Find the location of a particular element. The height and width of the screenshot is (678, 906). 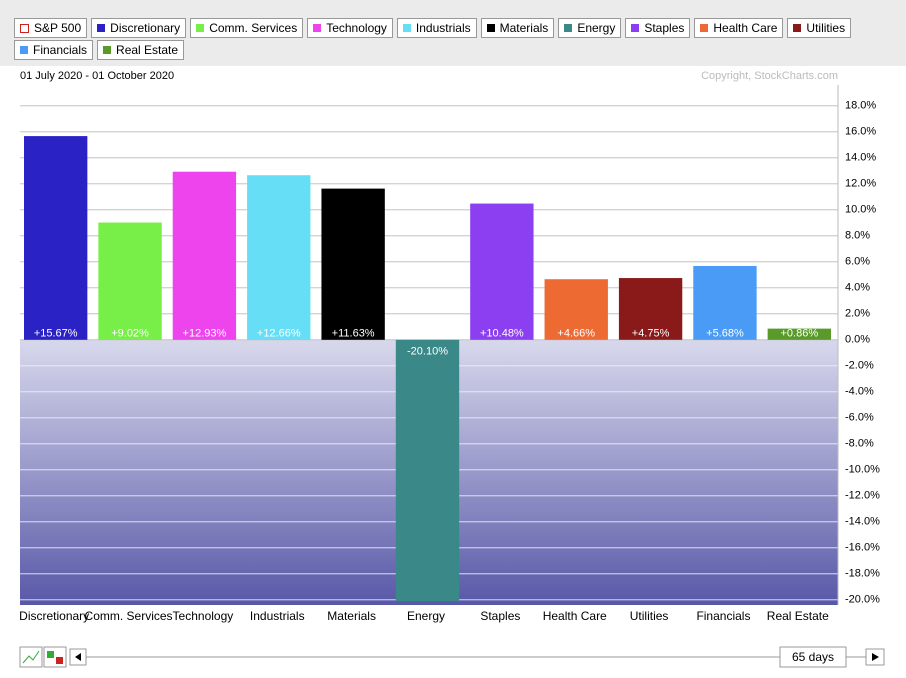

legend-label: Materials is located at coordinates (524, 28).